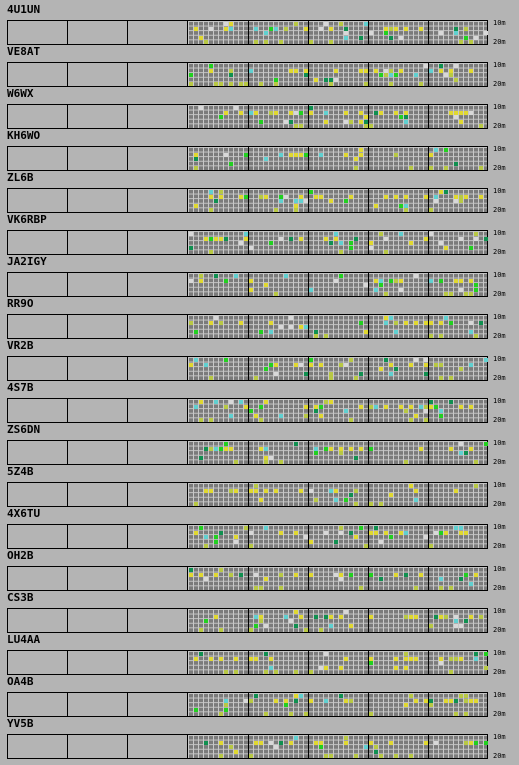 The image size is (519, 765). What do you see at coordinates (20, 555) in the screenshot?
I see `station-callsign: OH2B` at bounding box center [20, 555].